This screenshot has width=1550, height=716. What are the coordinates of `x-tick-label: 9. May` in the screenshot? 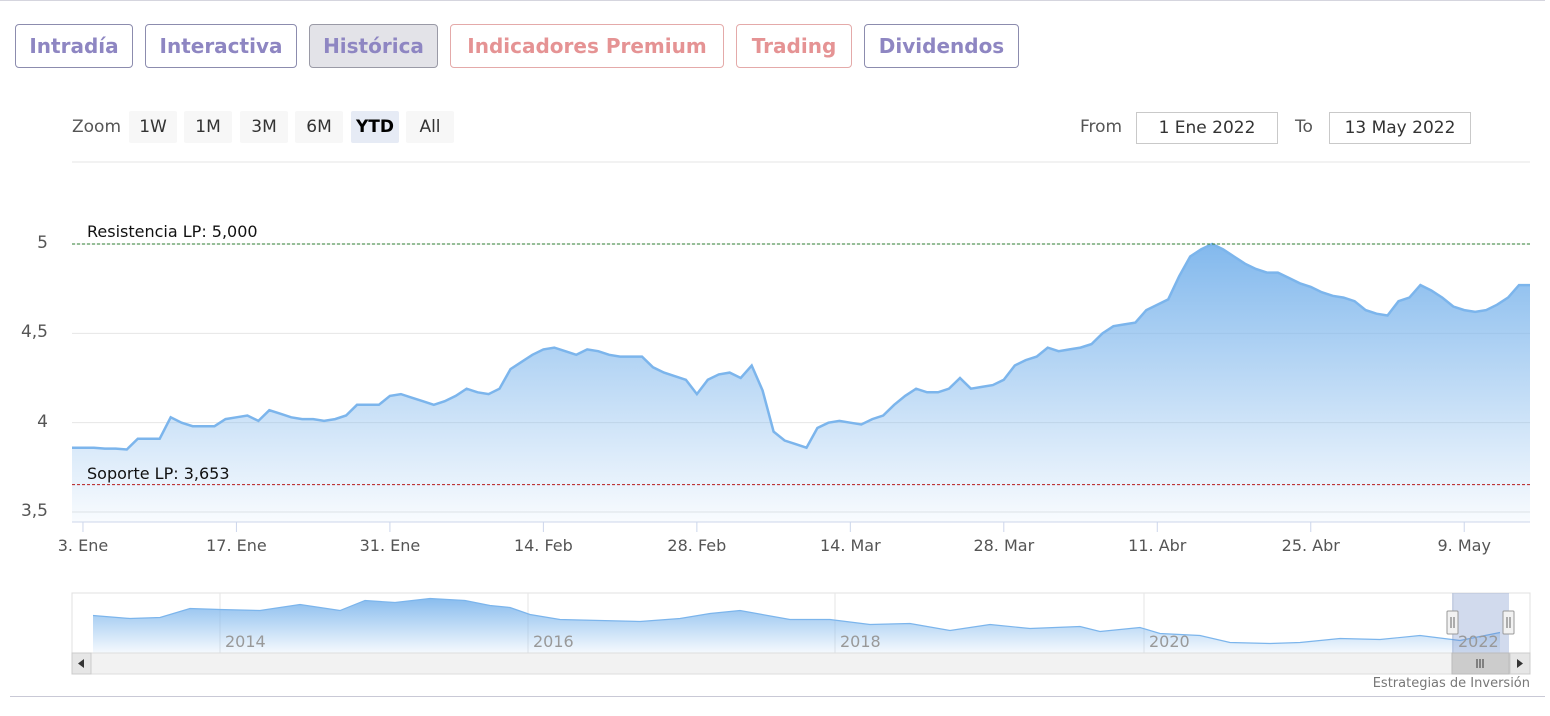 It's located at (1464, 545).